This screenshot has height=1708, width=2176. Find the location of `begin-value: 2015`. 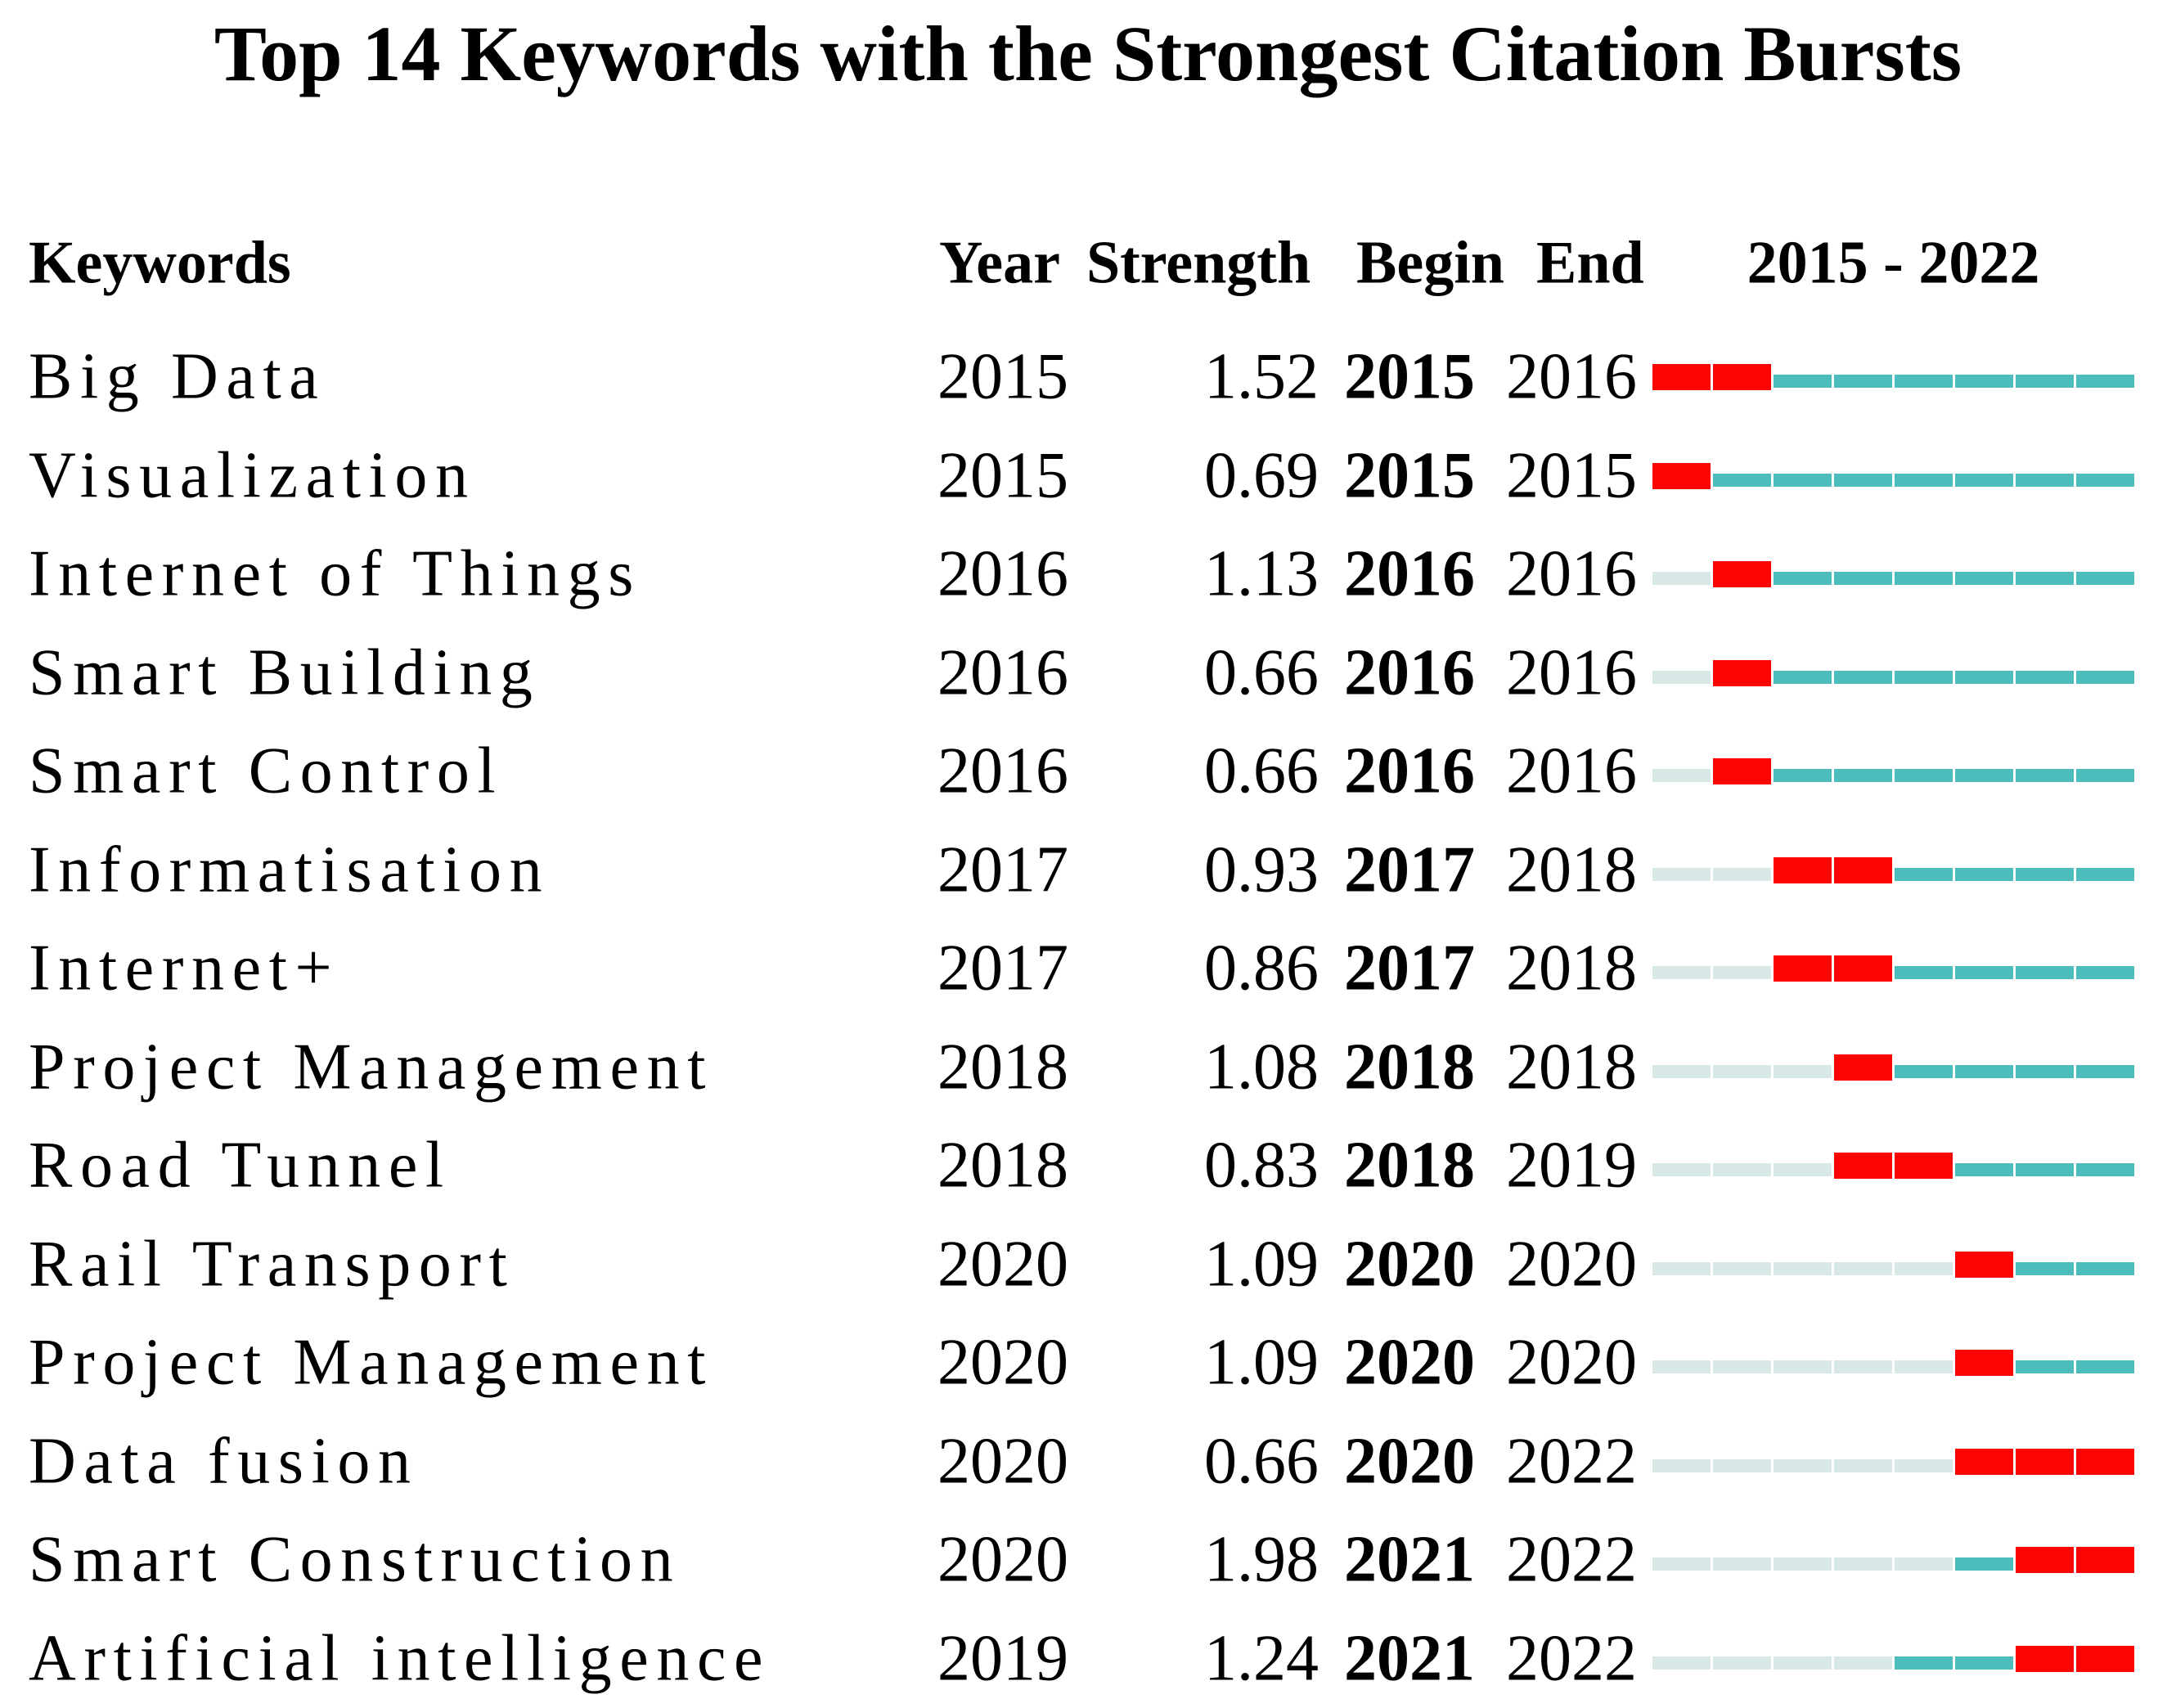

begin-value: 2015 is located at coordinates (1409, 475).